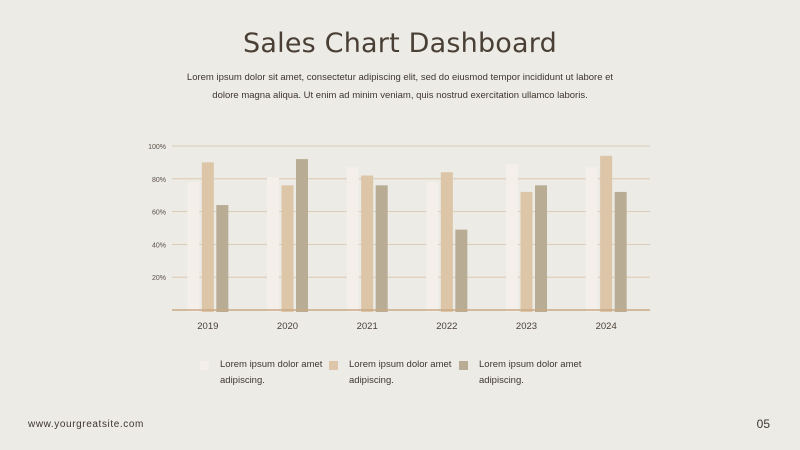  Describe the element at coordinates (157, 147) in the screenshot. I see `y-tick-label: 100%` at that location.